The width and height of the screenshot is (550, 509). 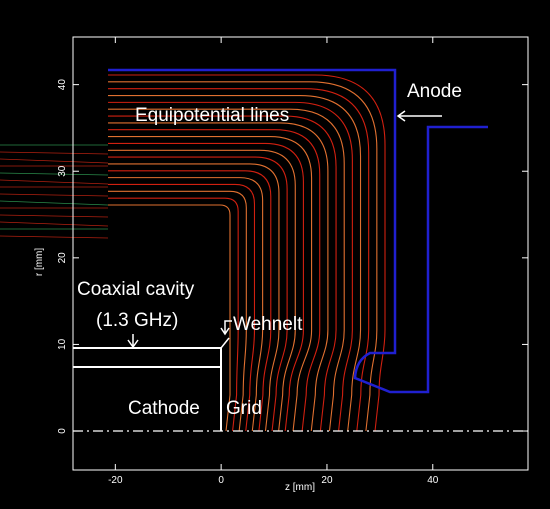 What do you see at coordinates (62, 85) in the screenshot?
I see `y-tick-label: 40` at bounding box center [62, 85].